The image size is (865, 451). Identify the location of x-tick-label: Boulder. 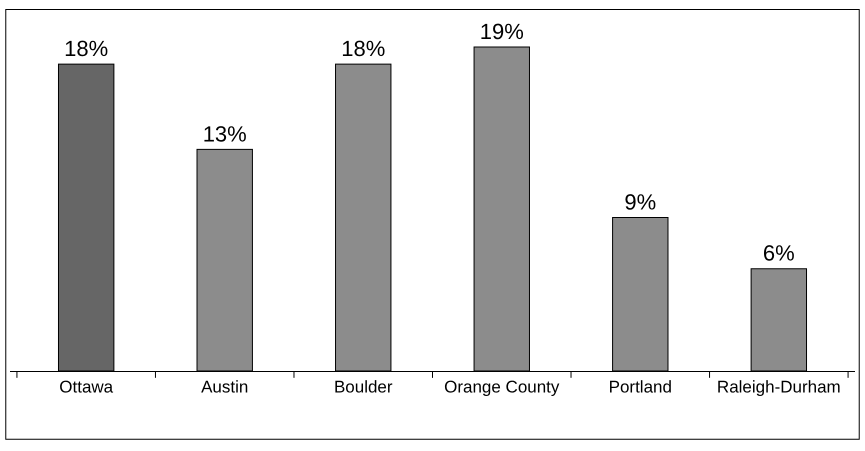
(363, 386).